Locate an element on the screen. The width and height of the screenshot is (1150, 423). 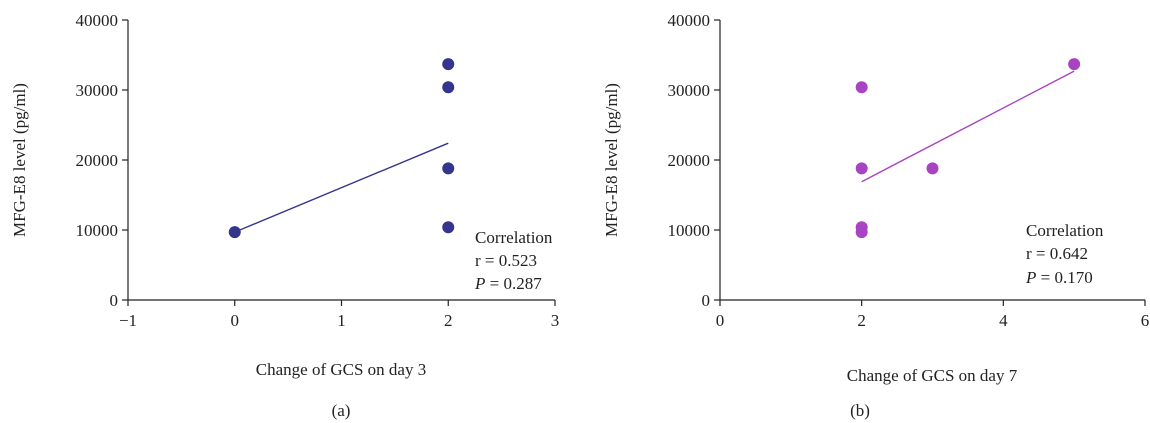
correlation-annotation: Correlation r = 0.523 P = 0.287 is located at coordinates (513, 260).